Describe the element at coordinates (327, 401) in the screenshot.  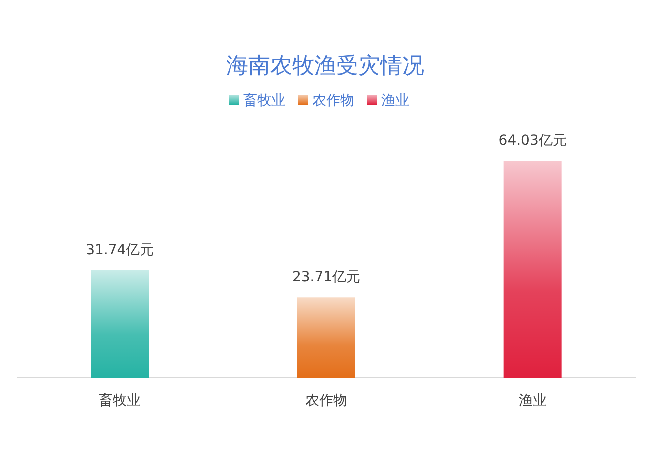
I see `x-tick: 农作物` at that location.